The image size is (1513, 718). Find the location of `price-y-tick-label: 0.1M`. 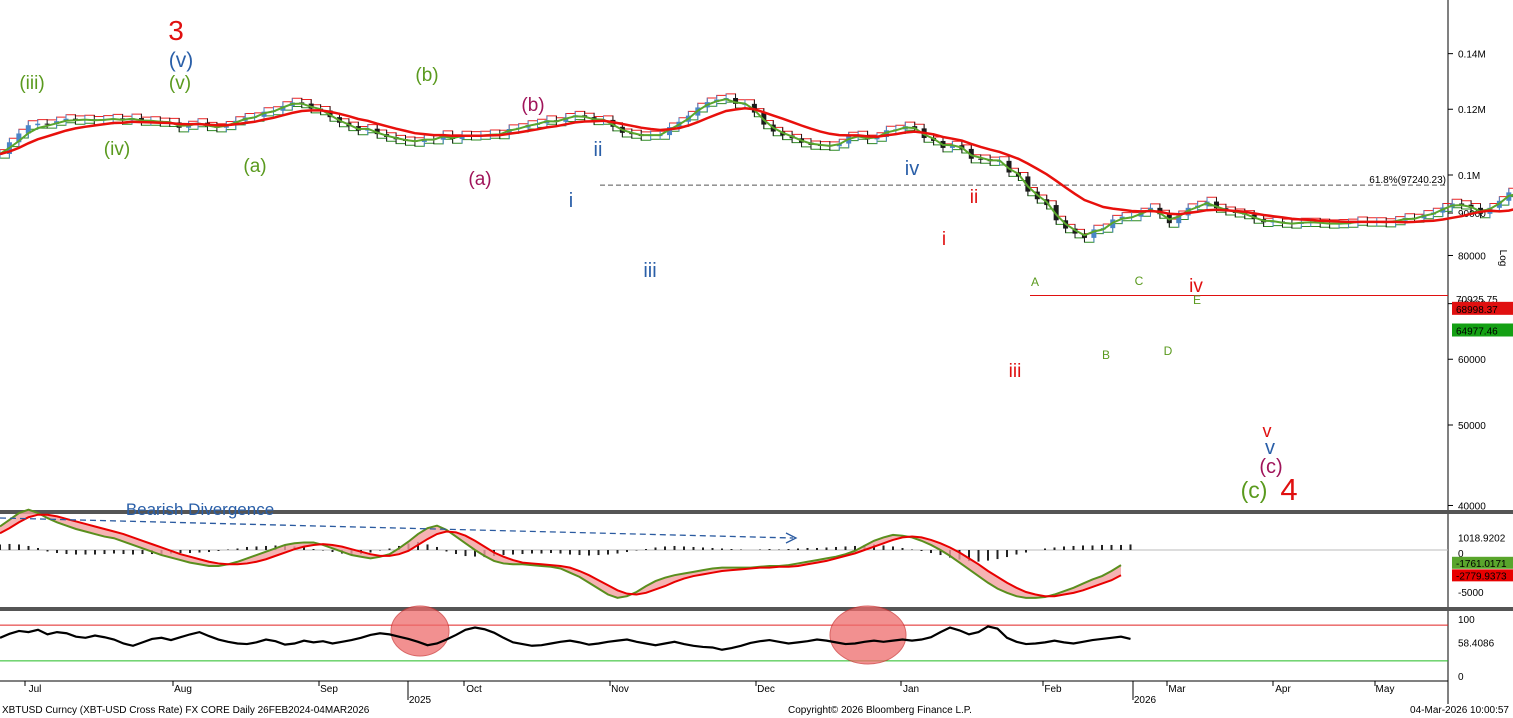

price-y-tick-label: 0.1M is located at coordinates (1469, 176).